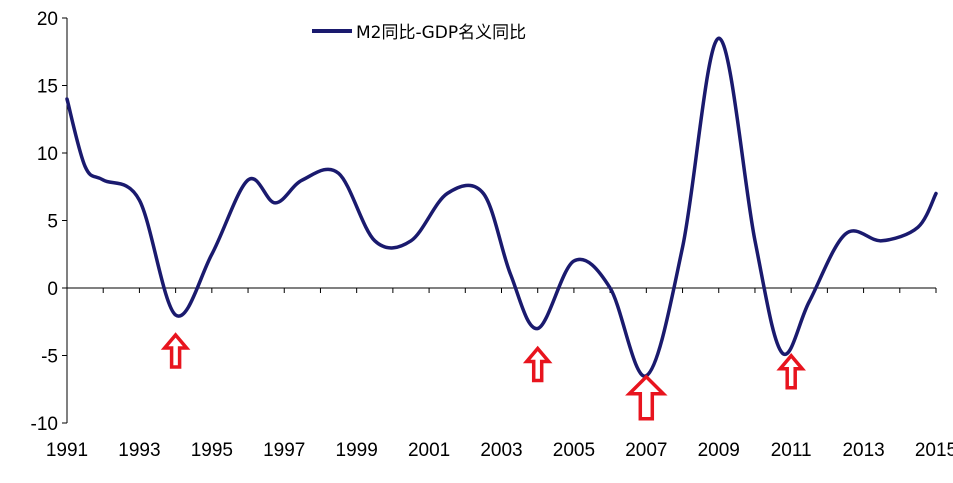  I want to click on legend-label: M2同比-GDP名义同比, so click(441, 33).